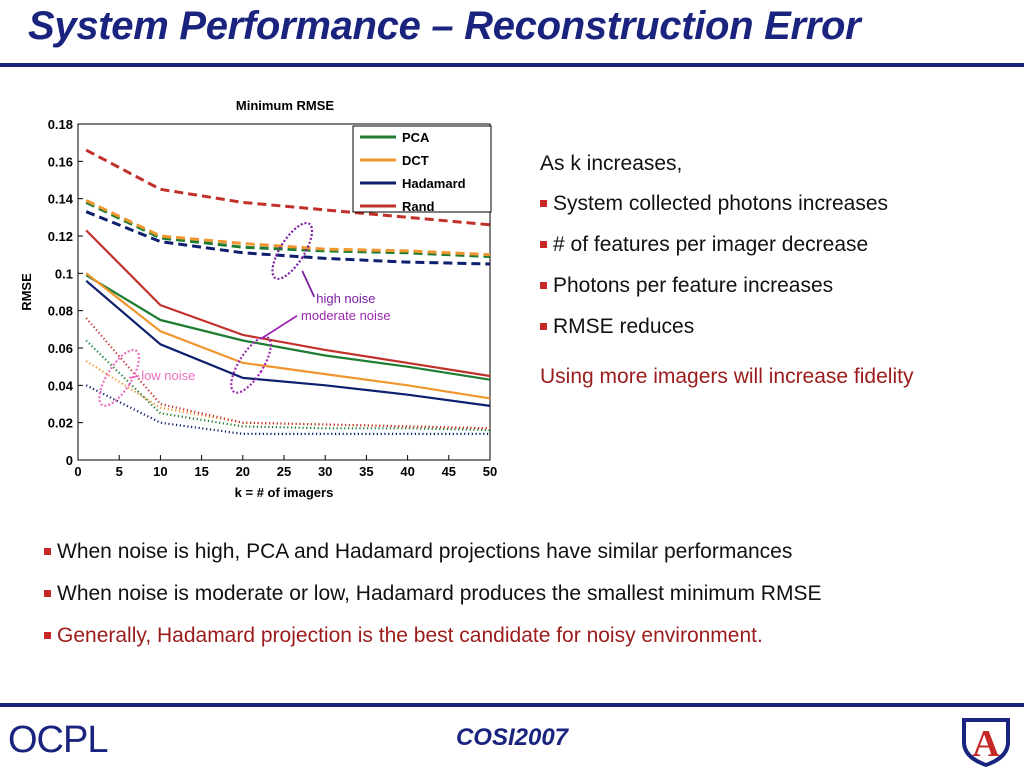 The image size is (1024, 768). What do you see at coordinates (251, 364) in the screenshot?
I see `annotation-moderate-noise-ellipse` at bounding box center [251, 364].